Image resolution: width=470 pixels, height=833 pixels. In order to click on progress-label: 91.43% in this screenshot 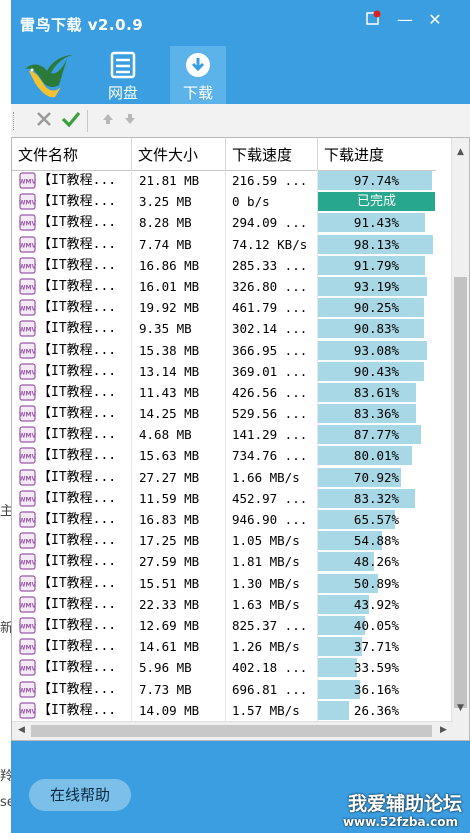, I will do `click(376, 223)`.